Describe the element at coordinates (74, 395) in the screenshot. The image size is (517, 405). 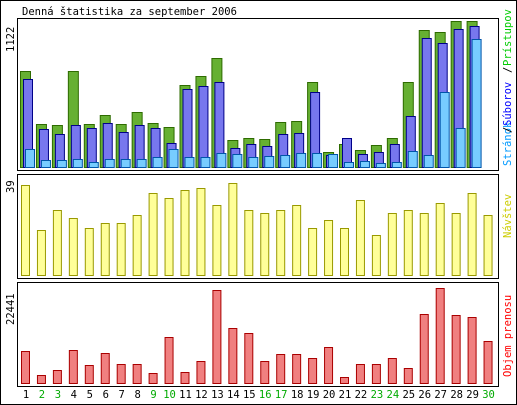
I see `day-label: 4` at that location.